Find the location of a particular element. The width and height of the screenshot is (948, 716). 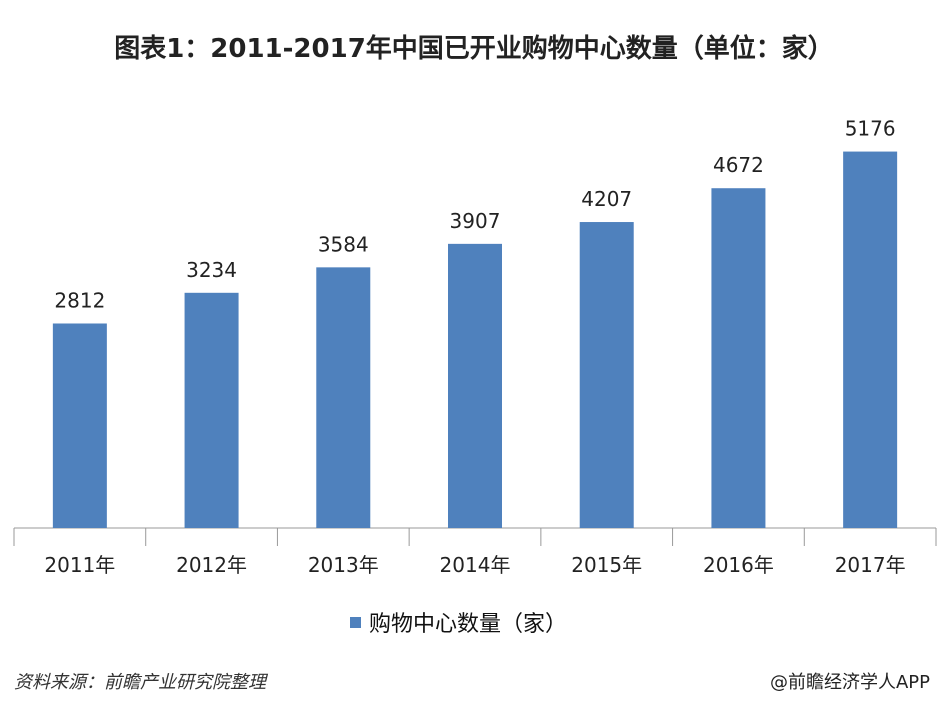

bar-2013年 is located at coordinates (343, 397).